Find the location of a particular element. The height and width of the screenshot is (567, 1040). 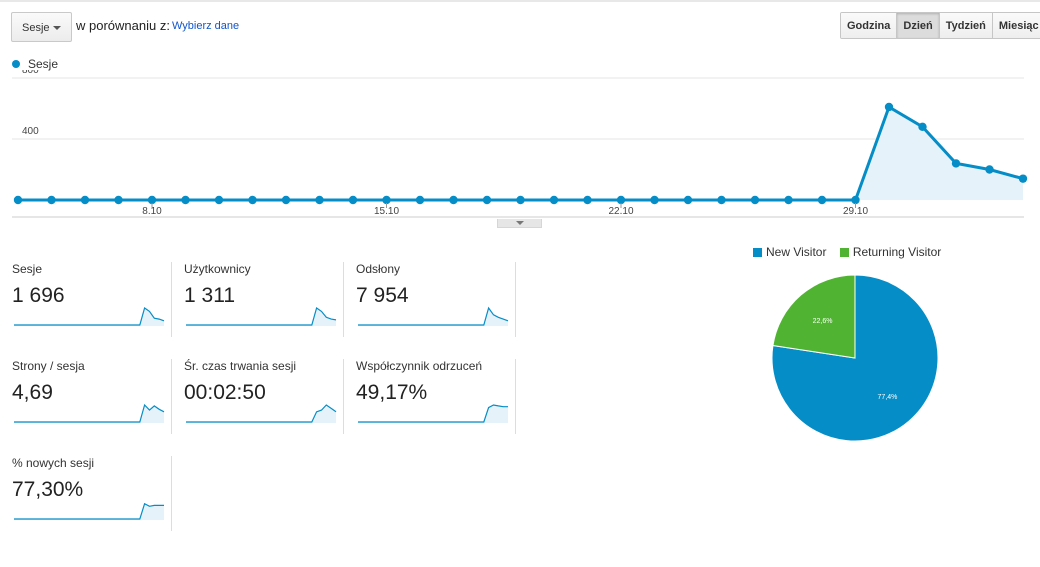

metric-tile-avg-session-duration: Śr. czas trwania sesji 00:02:50 is located at coordinates (264, 396).